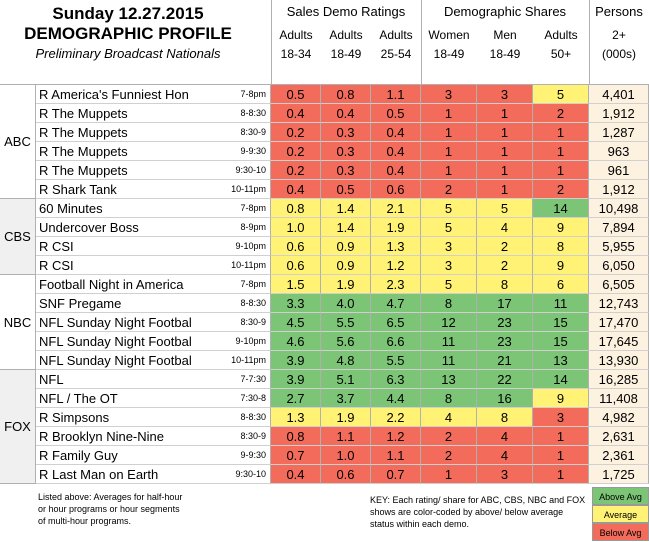  I want to click on col-head-a50: Adults 50+, so click(561, 44).